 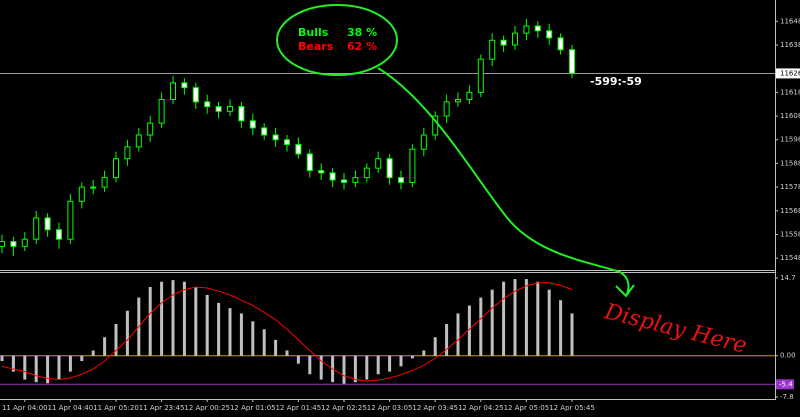 I want to click on x-tick-label: 12 Apr 03:45, so click(x=435, y=408).